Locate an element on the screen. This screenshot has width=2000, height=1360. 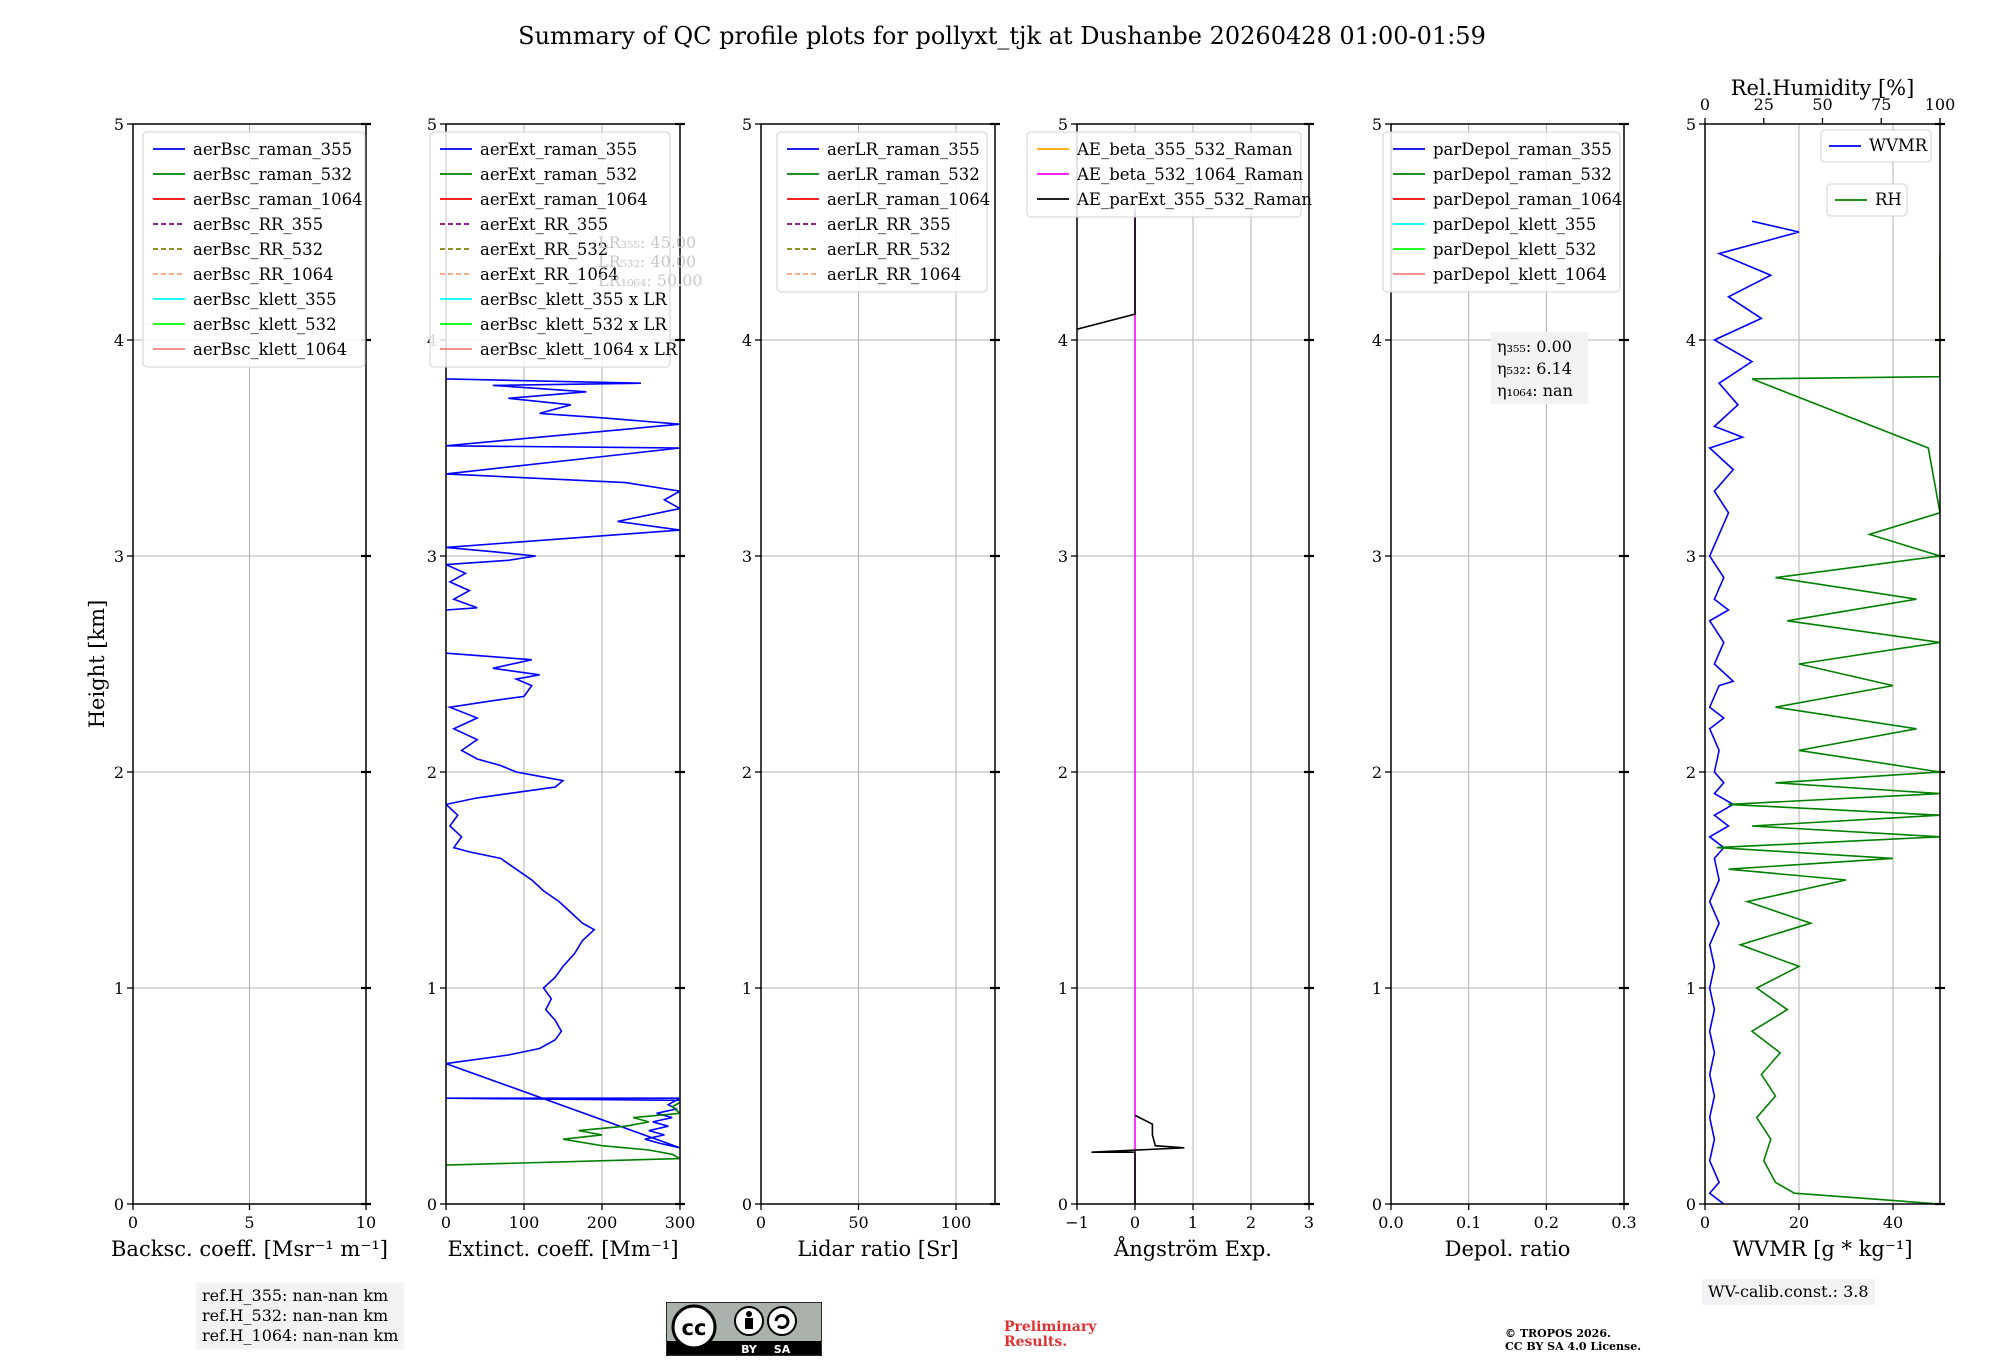
legend-label: aerExt_raman_532 is located at coordinates (558, 174).